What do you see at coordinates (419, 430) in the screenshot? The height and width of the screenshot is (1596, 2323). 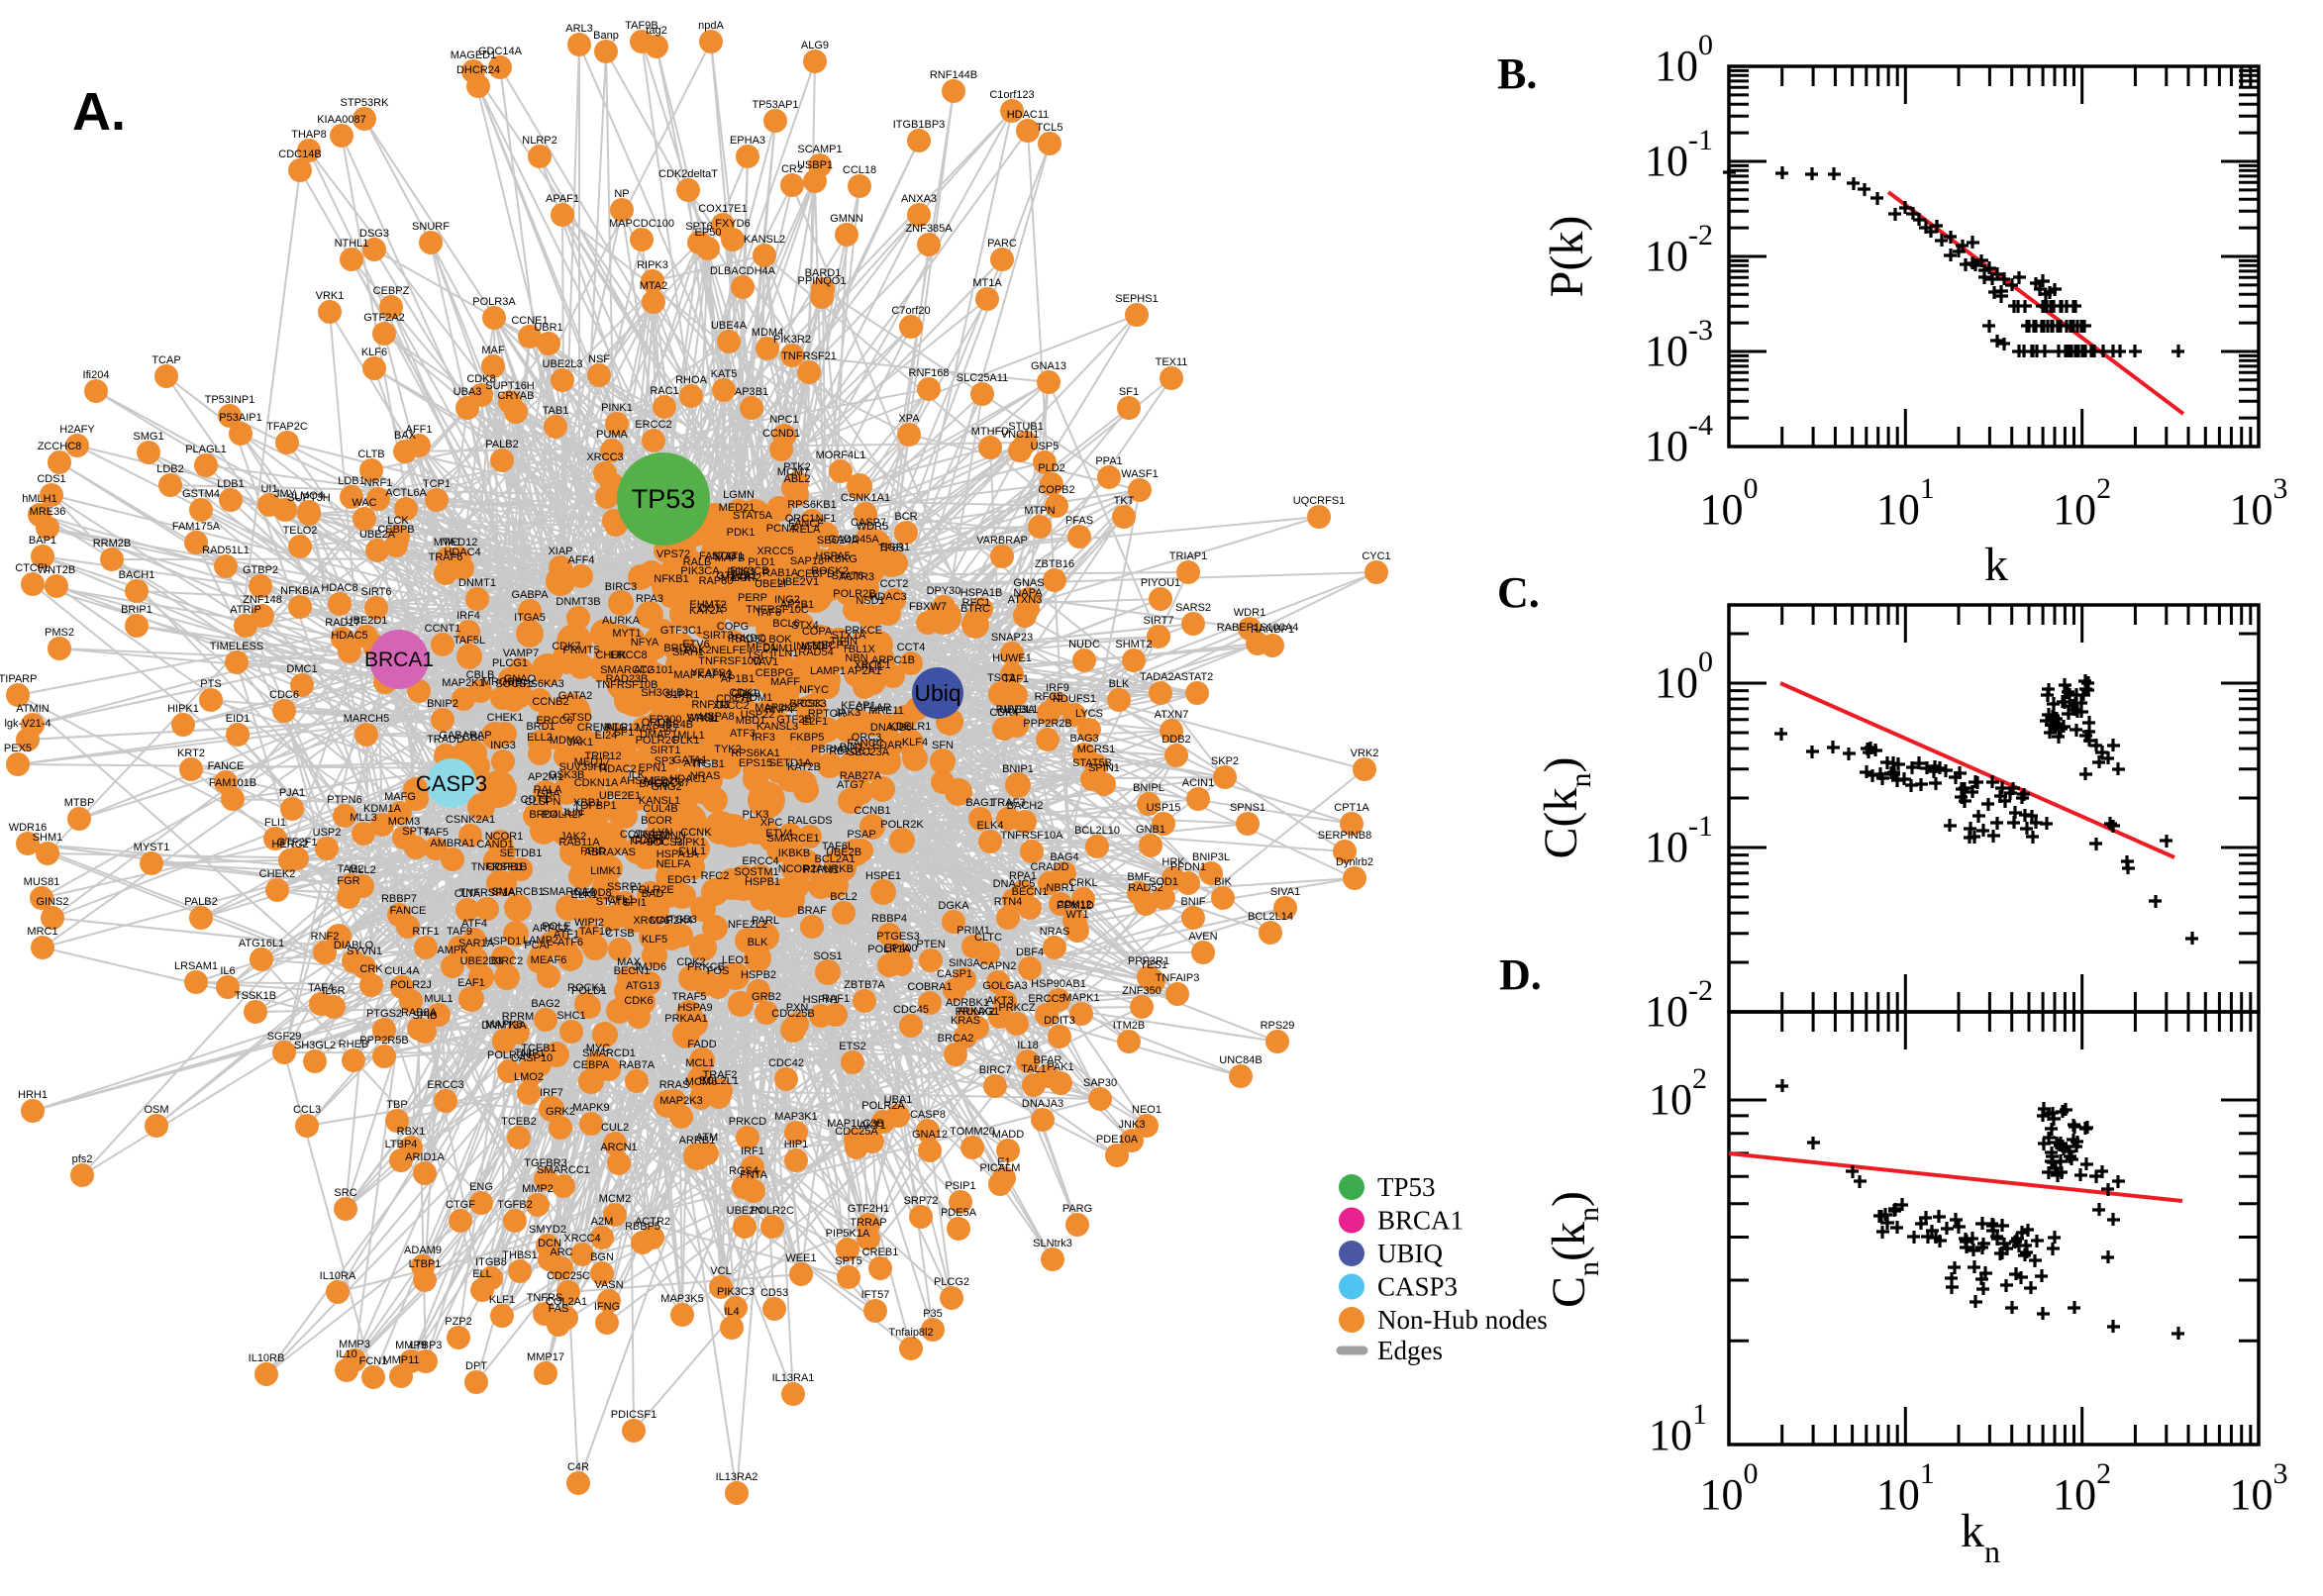 I see `svg-text: AFF1` at bounding box center [419, 430].